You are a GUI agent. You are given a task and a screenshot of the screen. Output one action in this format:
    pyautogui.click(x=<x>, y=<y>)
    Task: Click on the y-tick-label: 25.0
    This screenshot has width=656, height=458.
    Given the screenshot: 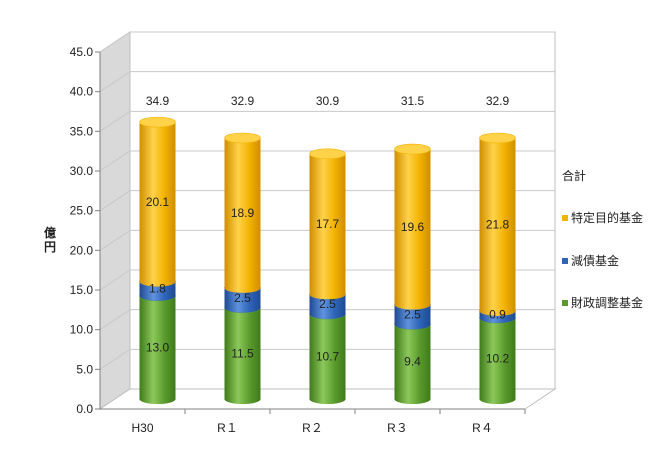 What is the action you would take?
    pyautogui.click(x=82, y=211)
    